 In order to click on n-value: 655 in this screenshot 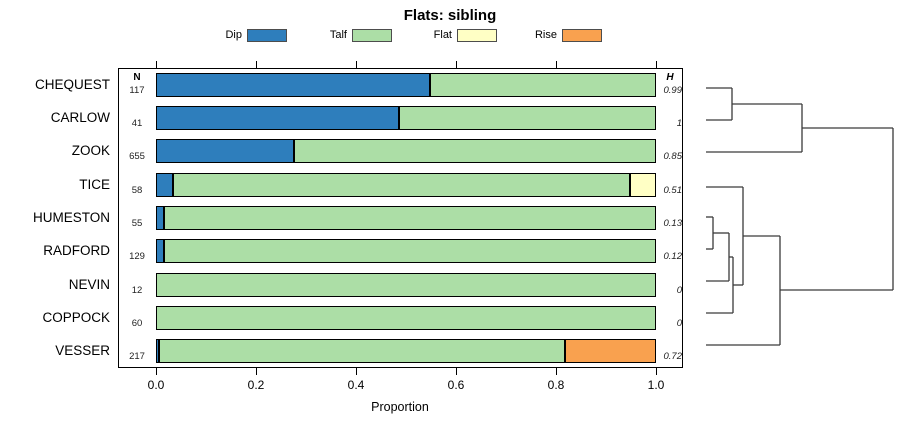, I will do `click(137, 157)`.